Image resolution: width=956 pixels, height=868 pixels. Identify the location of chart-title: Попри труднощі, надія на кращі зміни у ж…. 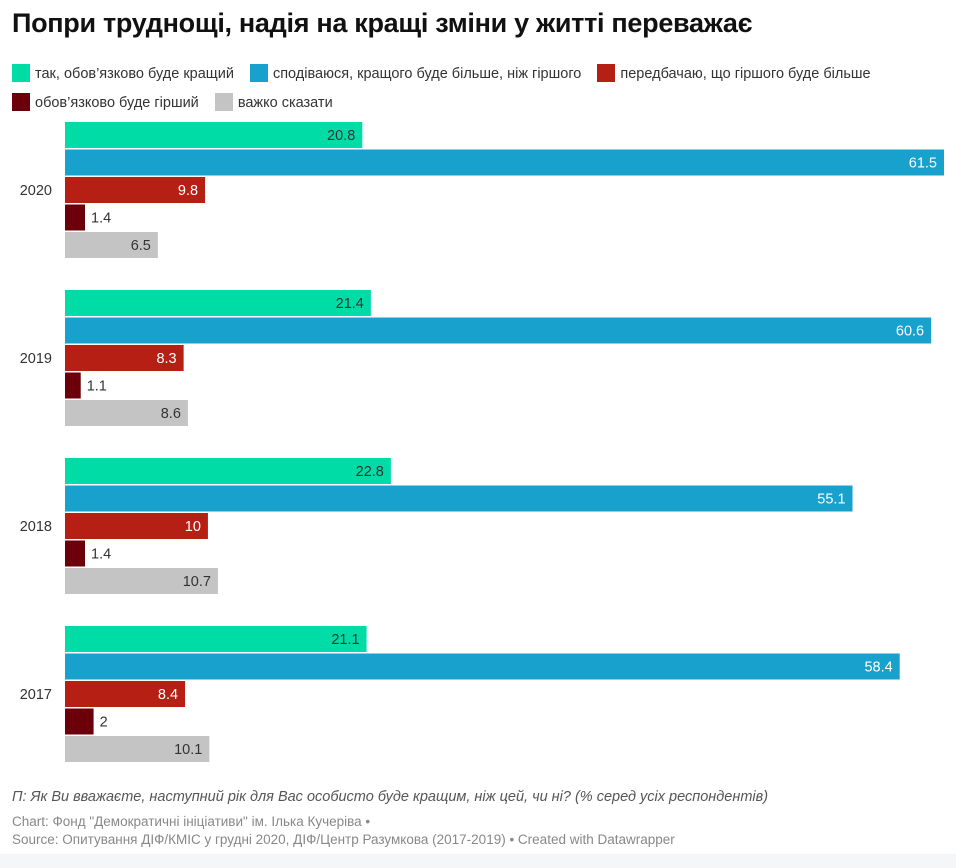
(382, 23).